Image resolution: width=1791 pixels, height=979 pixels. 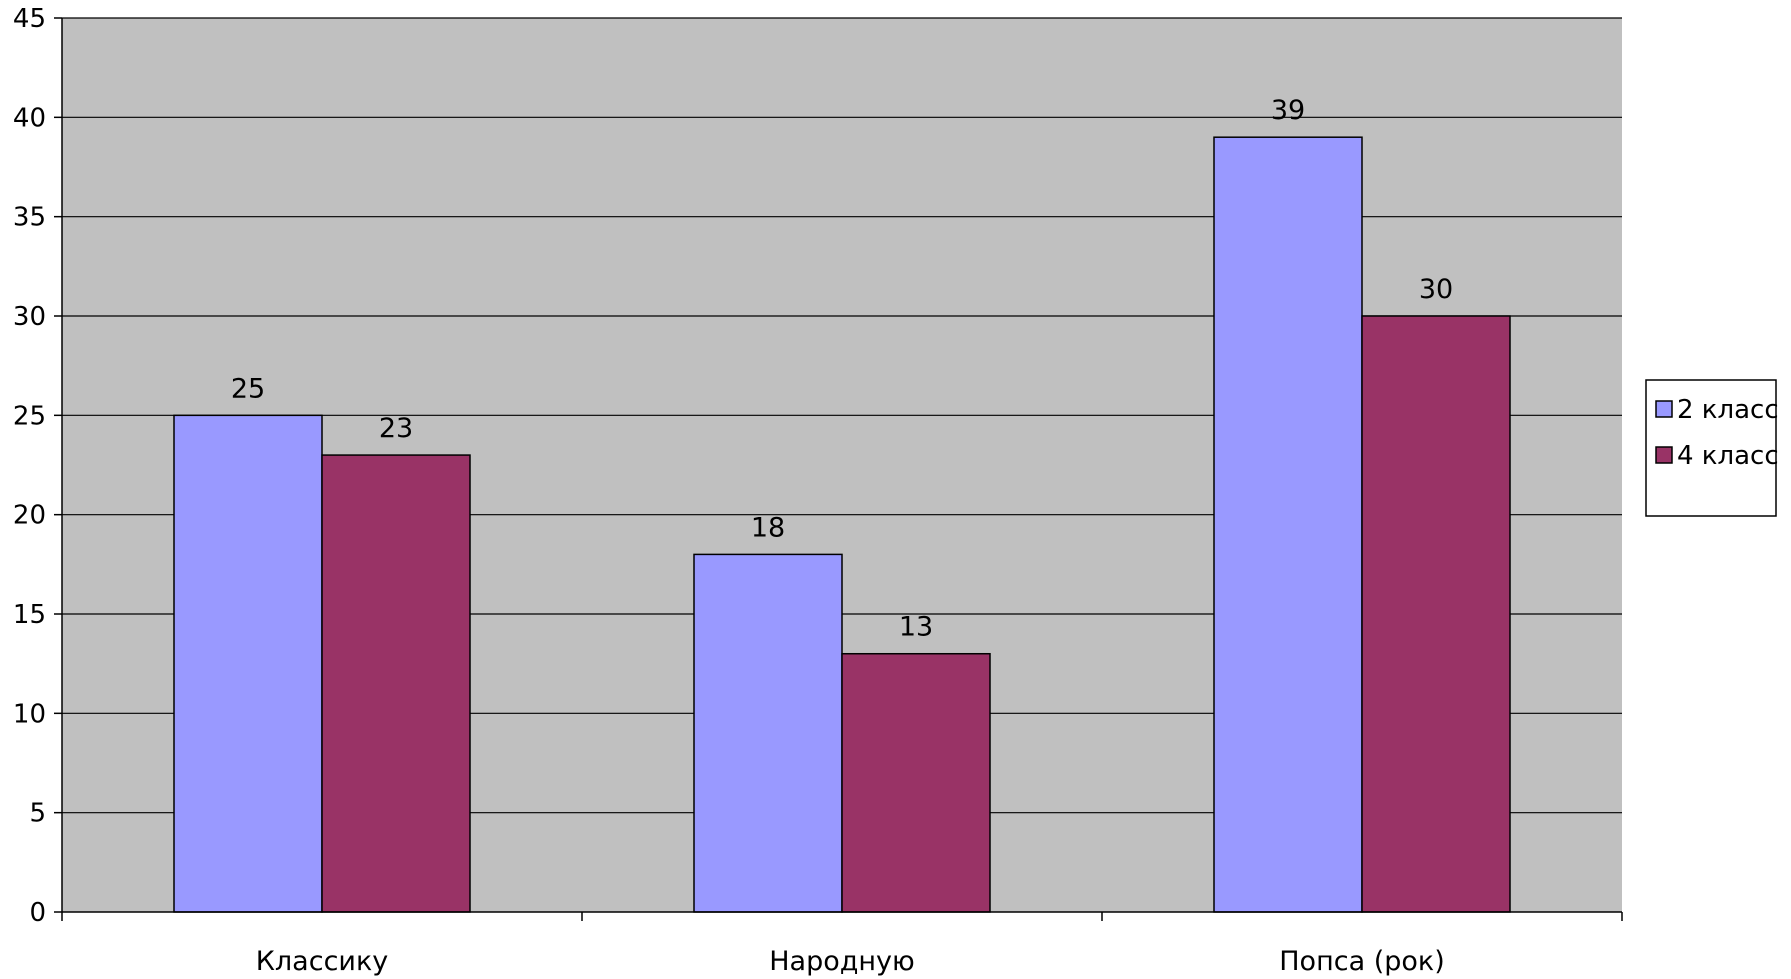 I want to click on data-label: 13, so click(x=916, y=627).